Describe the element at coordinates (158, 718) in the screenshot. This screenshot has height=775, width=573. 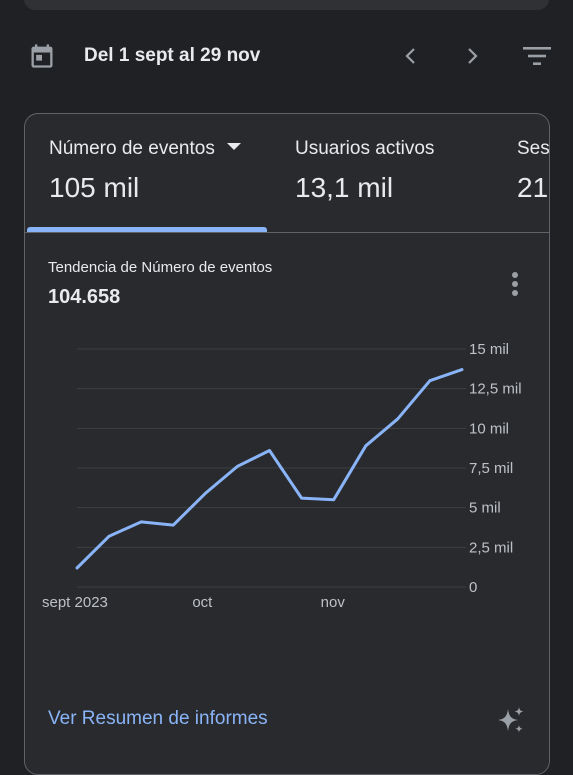
I see `view-reports-summary-link: Ver Resumen de informes` at that location.